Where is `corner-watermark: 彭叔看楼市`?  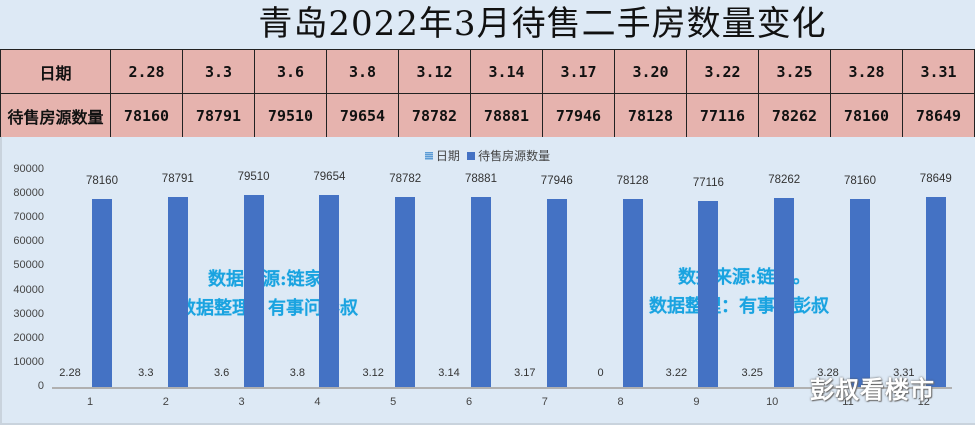 corner-watermark: 彭叔看楼市 is located at coordinates (872, 390).